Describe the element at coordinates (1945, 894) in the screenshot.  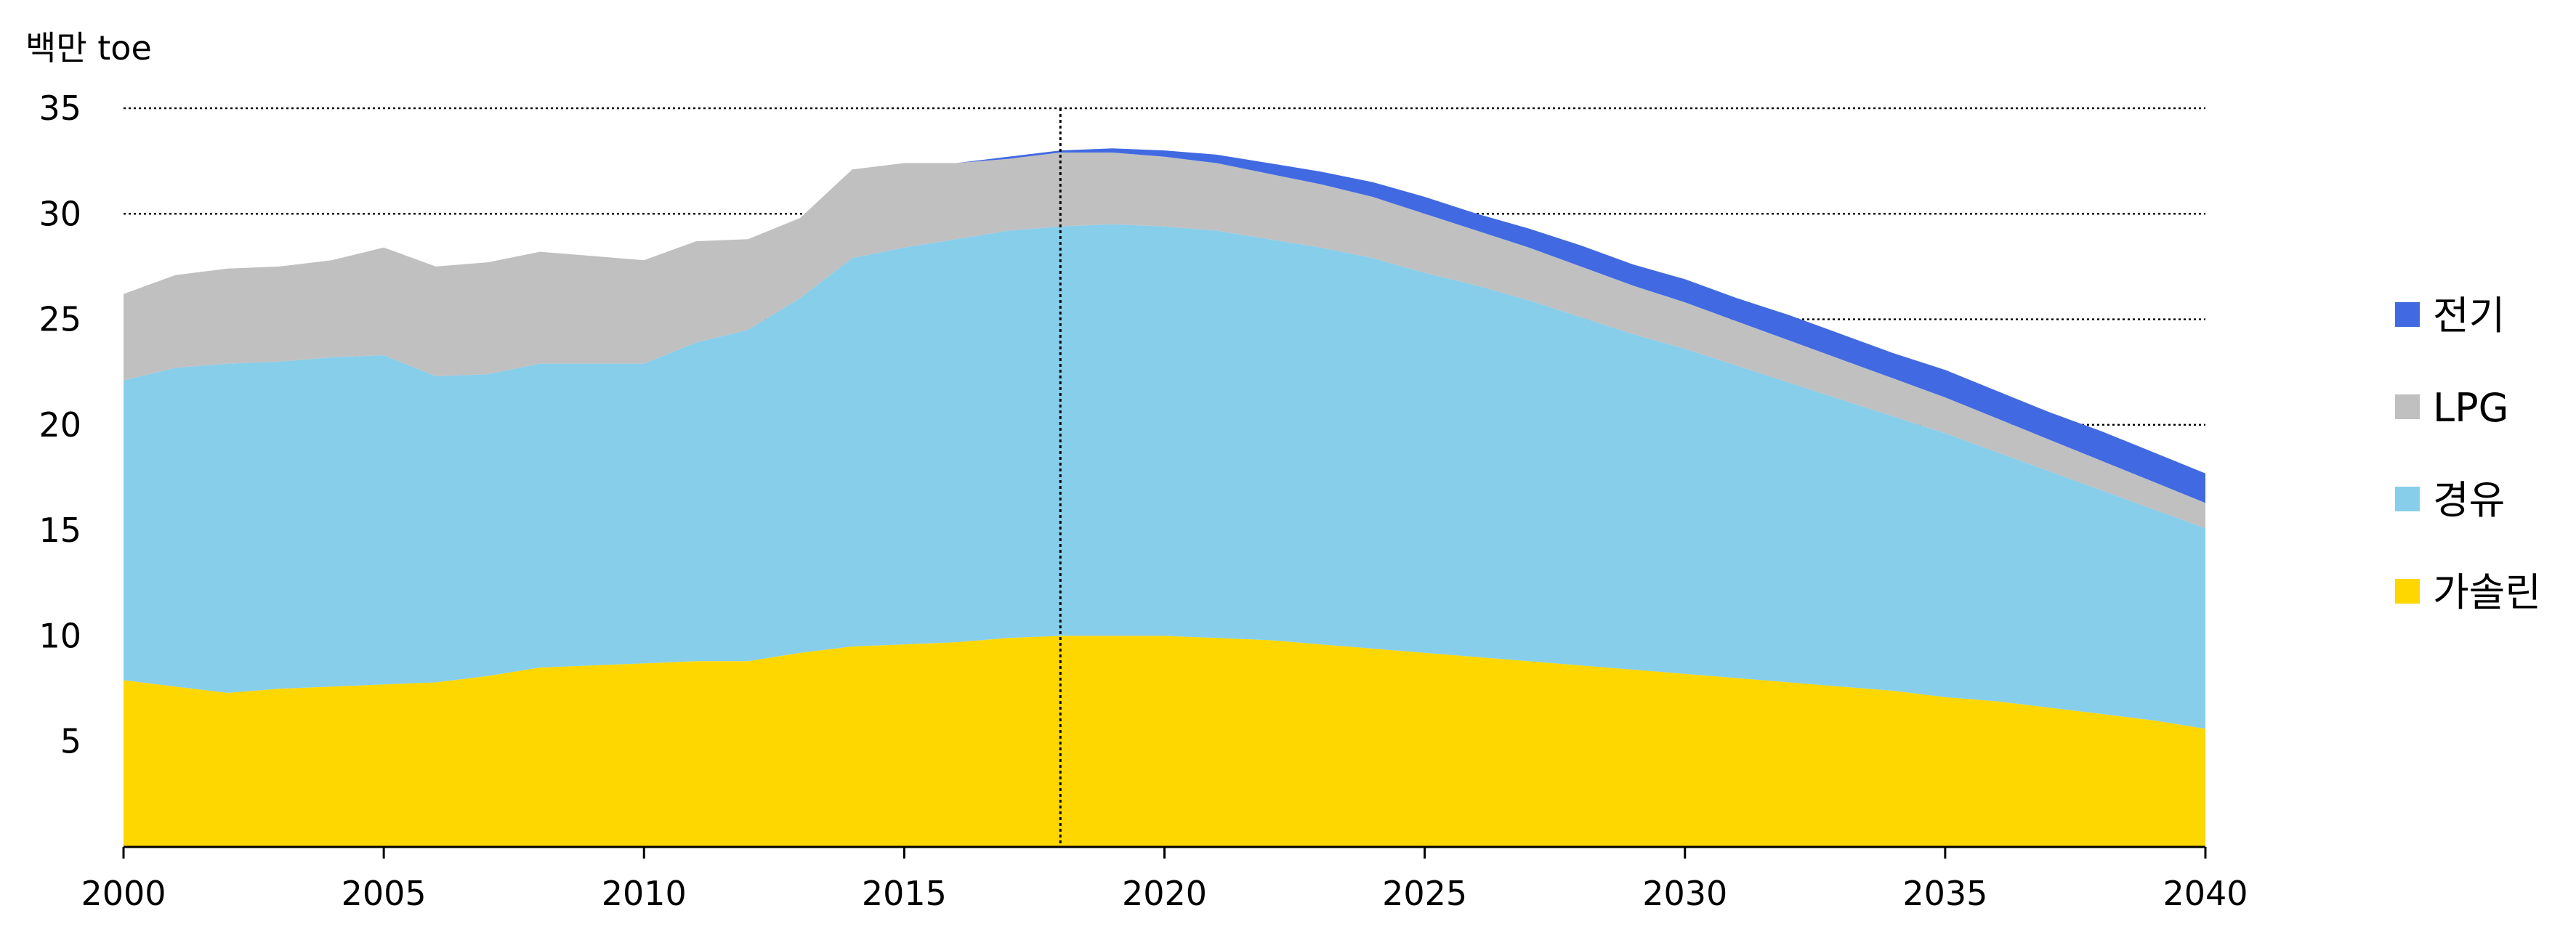
I see `x-tick-label: 2035` at that location.